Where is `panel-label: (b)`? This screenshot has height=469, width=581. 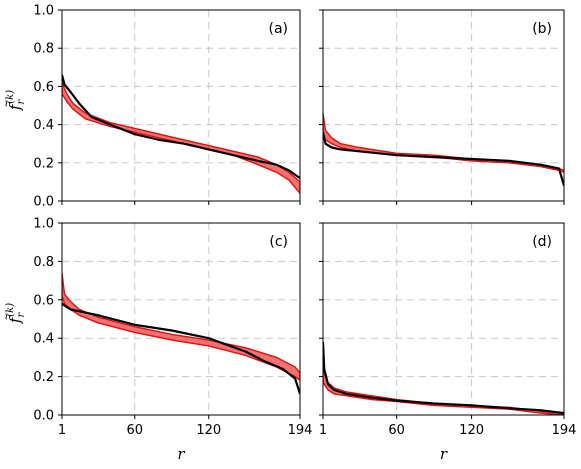
panel-label: (b) is located at coordinates (542, 29).